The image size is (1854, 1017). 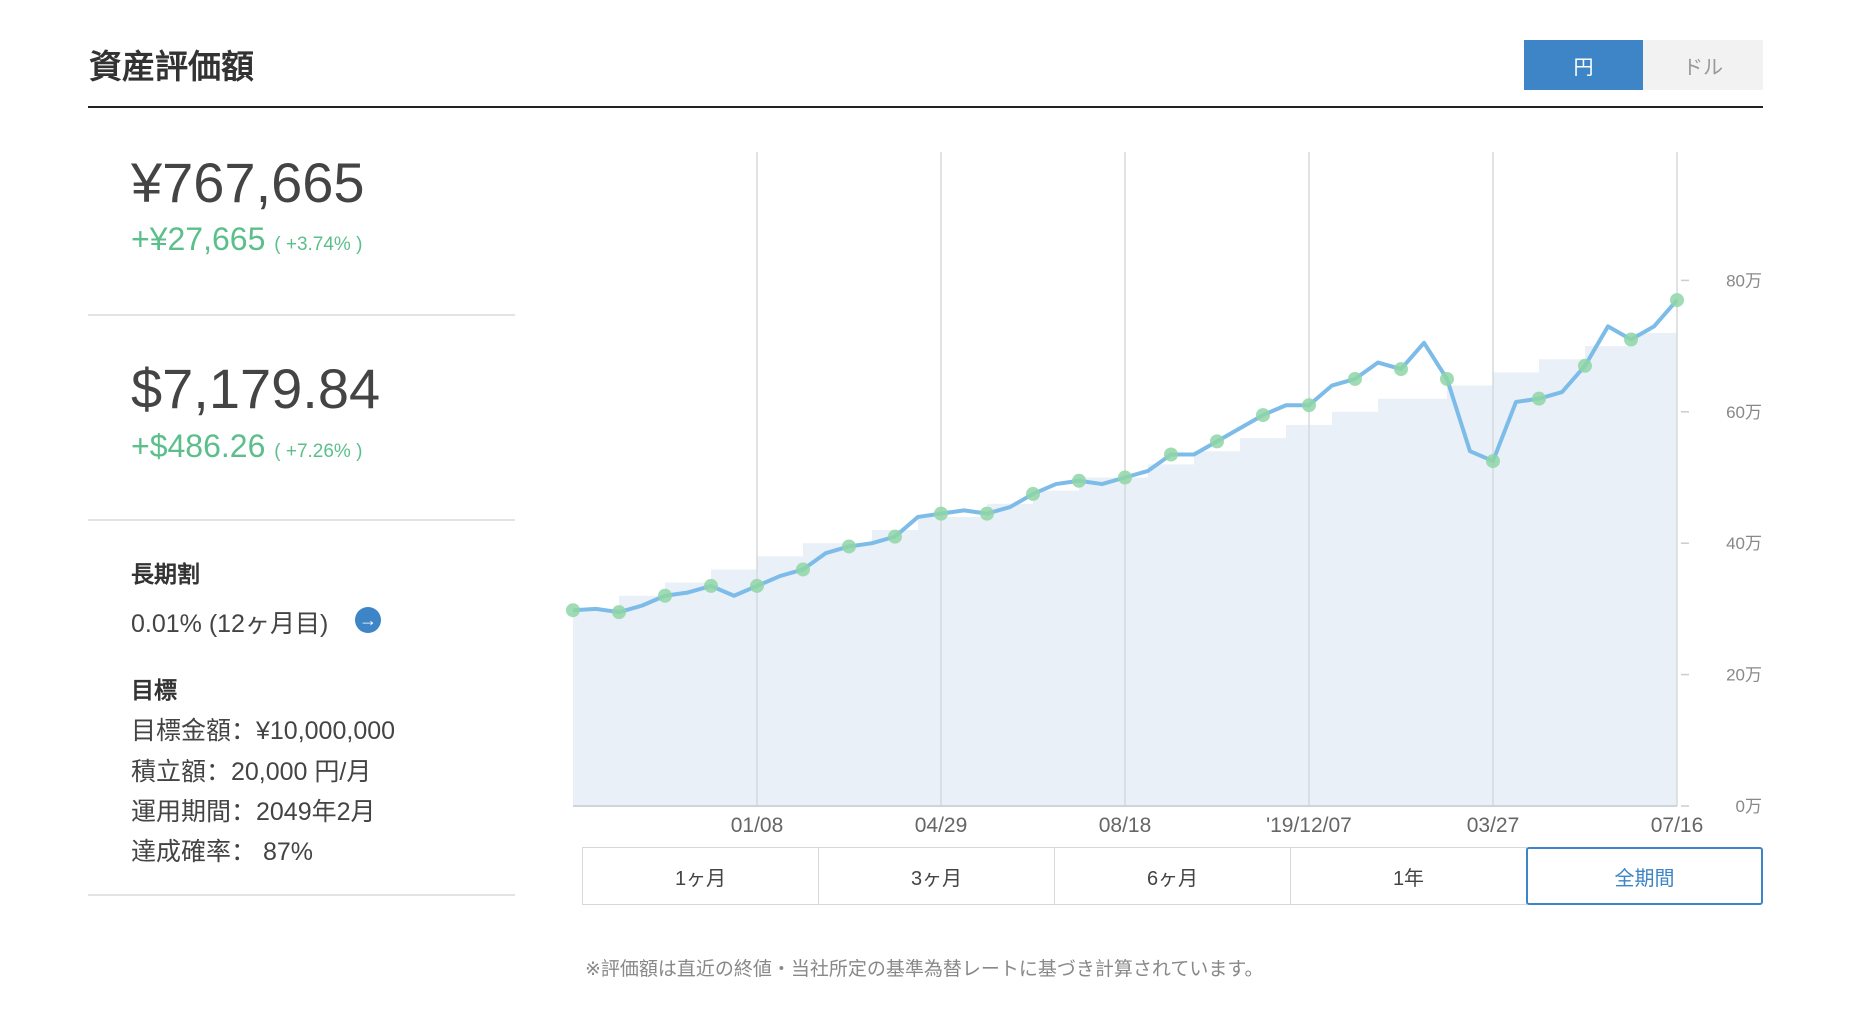 What do you see at coordinates (1677, 825) in the screenshot?
I see `x-tick-label: 07/16` at bounding box center [1677, 825].